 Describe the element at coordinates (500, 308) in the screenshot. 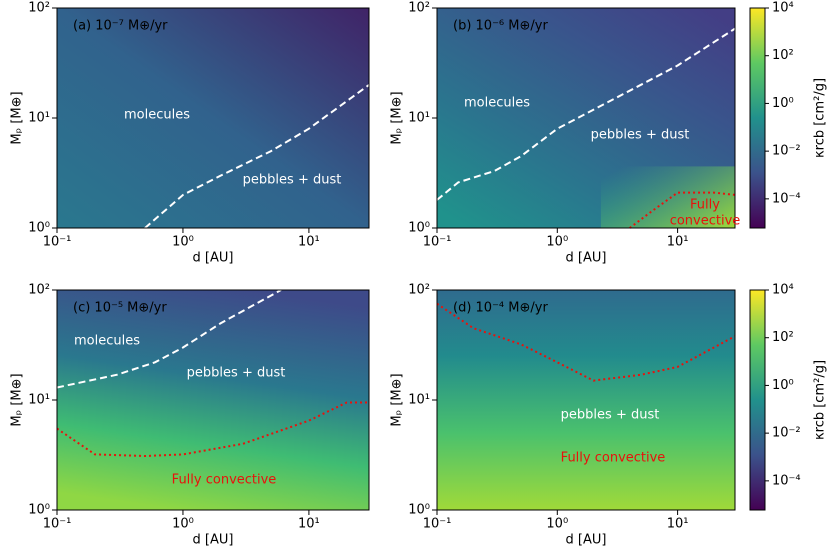

I see `panel-title: (d) 10⁻⁴ M⊕/yr` at that location.